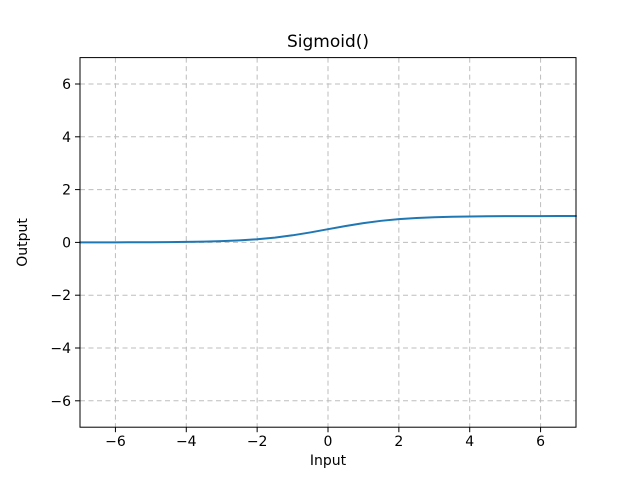 The height and width of the screenshot is (480, 640). What do you see at coordinates (328, 461) in the screenshot?
I see `x-axis-label: Input` at bounding box center [328, 461].